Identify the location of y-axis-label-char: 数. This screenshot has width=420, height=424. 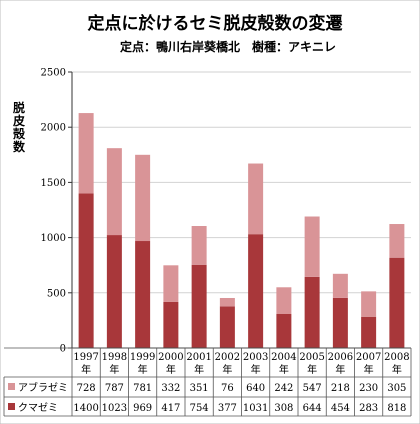
(19, 146).